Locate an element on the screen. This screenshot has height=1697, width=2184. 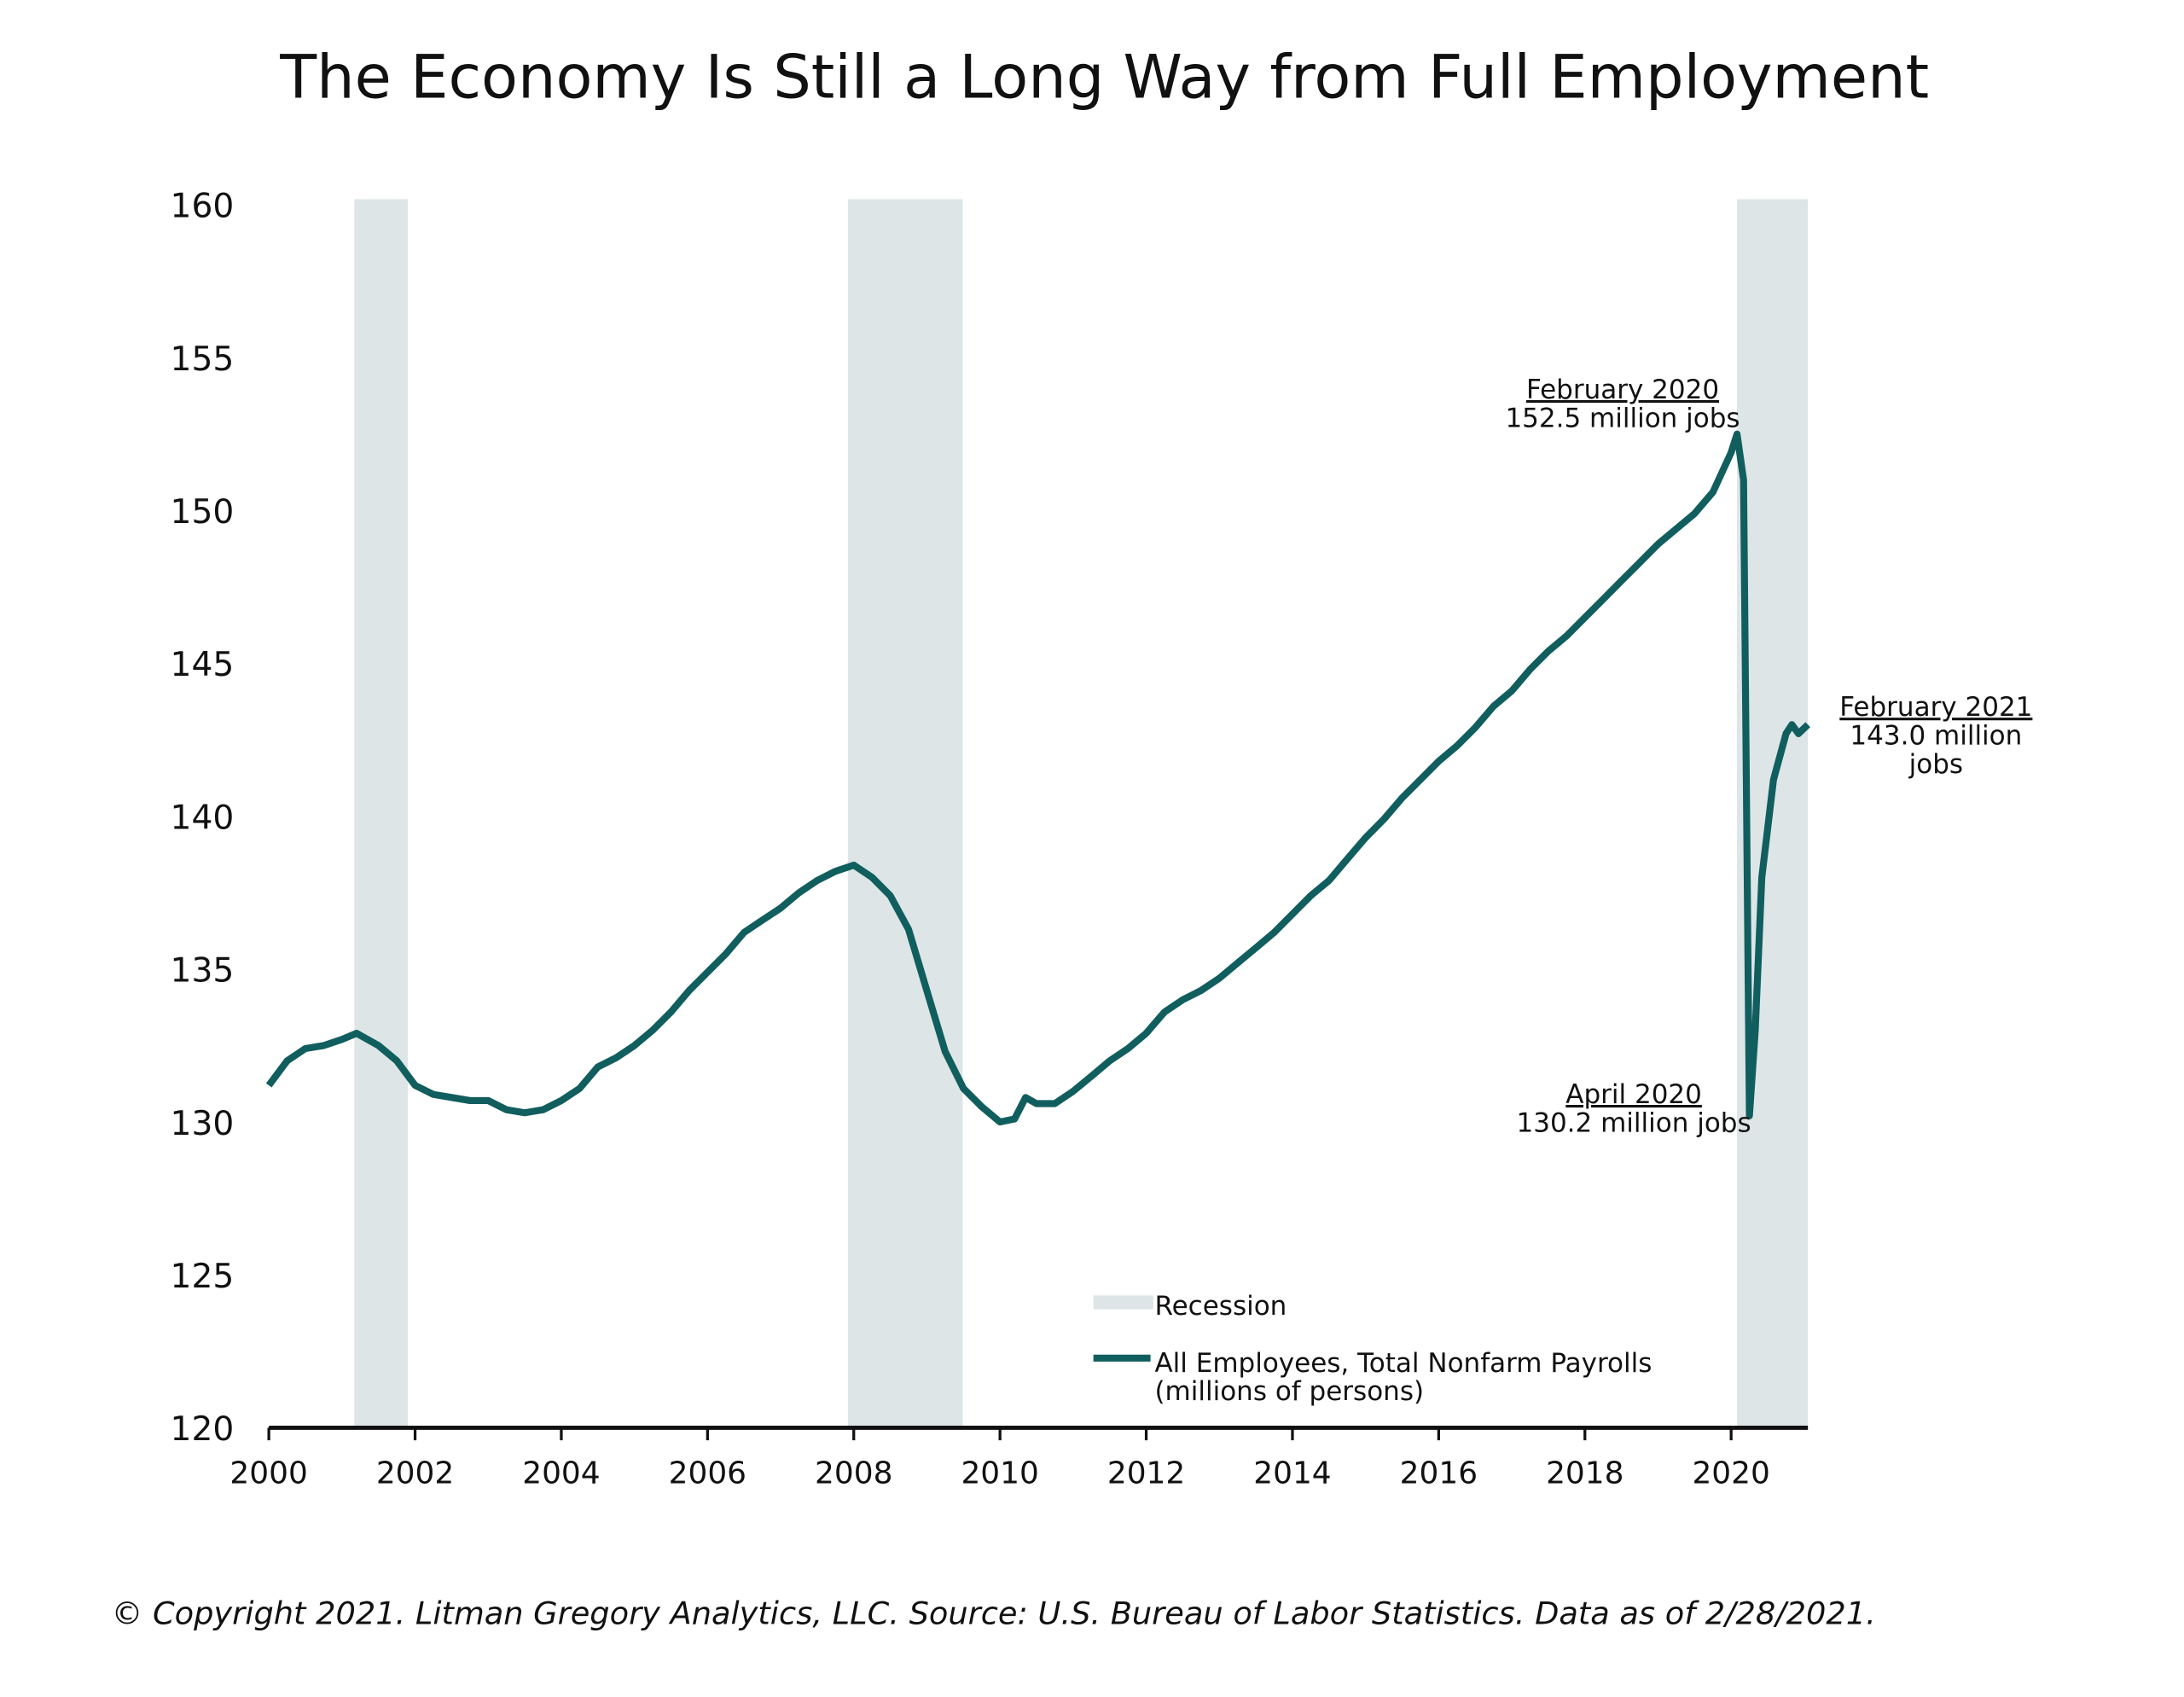
x-tick-label: 2014 is located at coordinates (1292, 1473).